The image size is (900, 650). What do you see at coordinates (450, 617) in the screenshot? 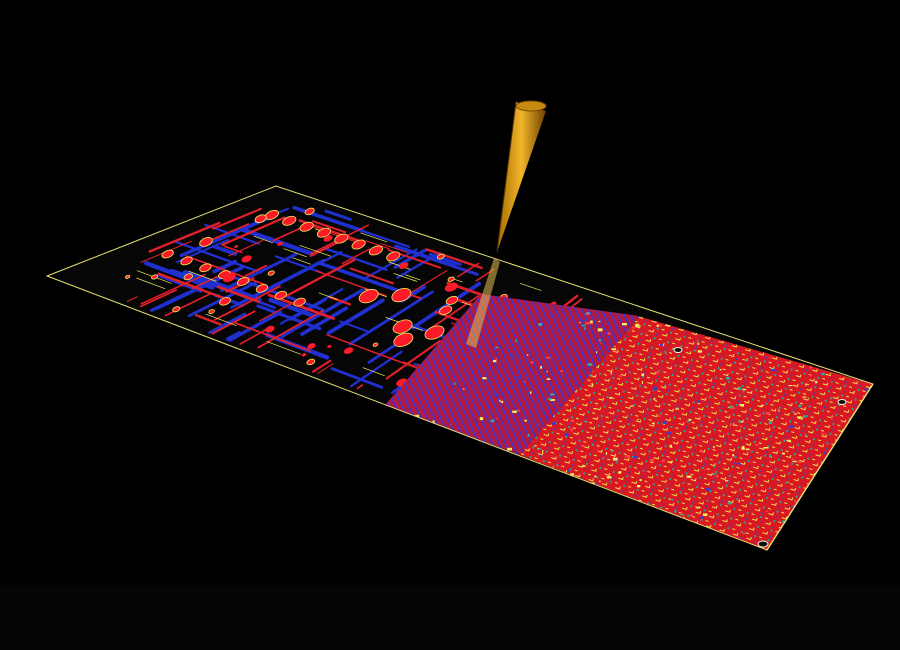
I see `status-area` at bounding box center [450, 617].